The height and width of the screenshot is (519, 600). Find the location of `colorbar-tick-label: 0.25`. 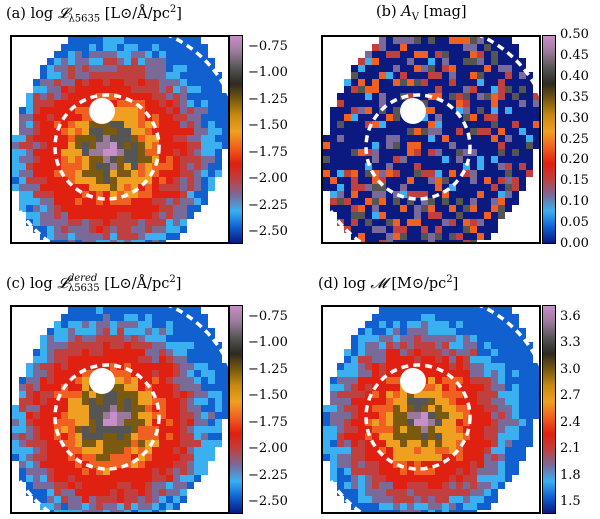

colorbar-tick-label: 0.25 is located at coordinates (574, 139).